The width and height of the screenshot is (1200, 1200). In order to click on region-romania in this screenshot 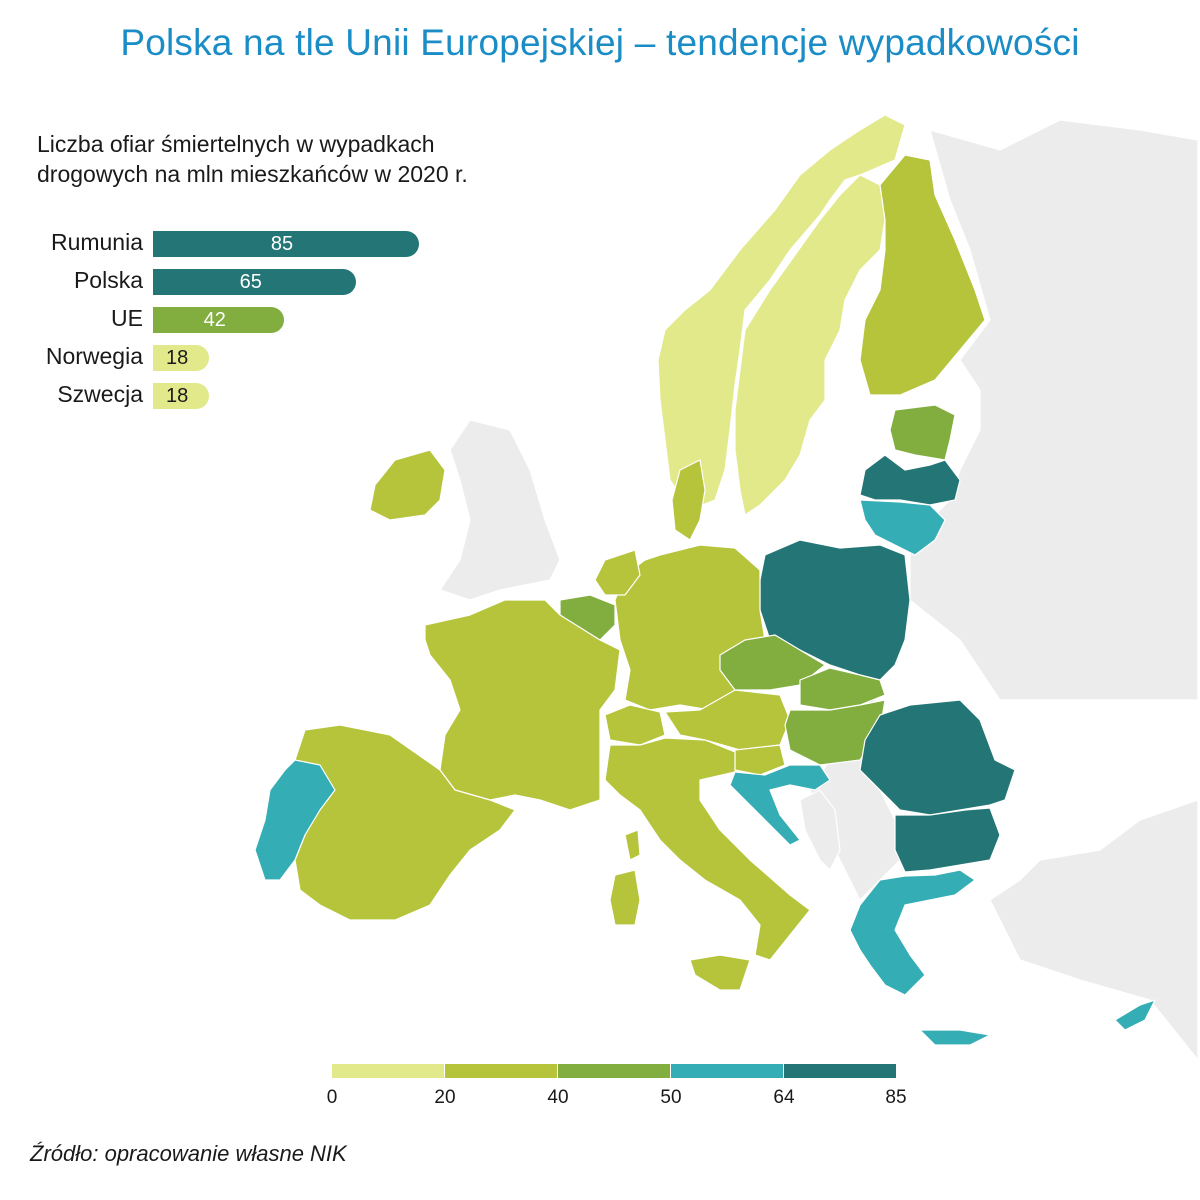, I will do `click(937, 757)`.